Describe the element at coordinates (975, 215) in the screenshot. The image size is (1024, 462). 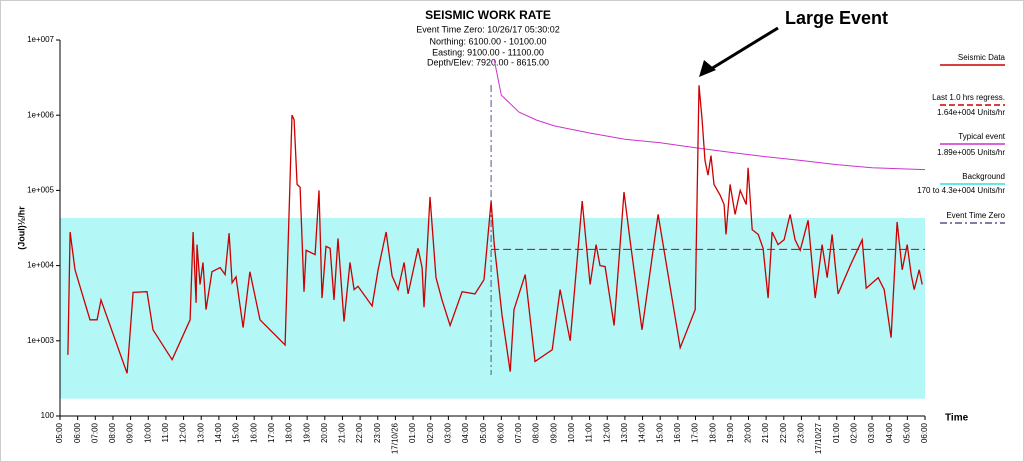
I see `legend-label: Event Time Zero` at that location.